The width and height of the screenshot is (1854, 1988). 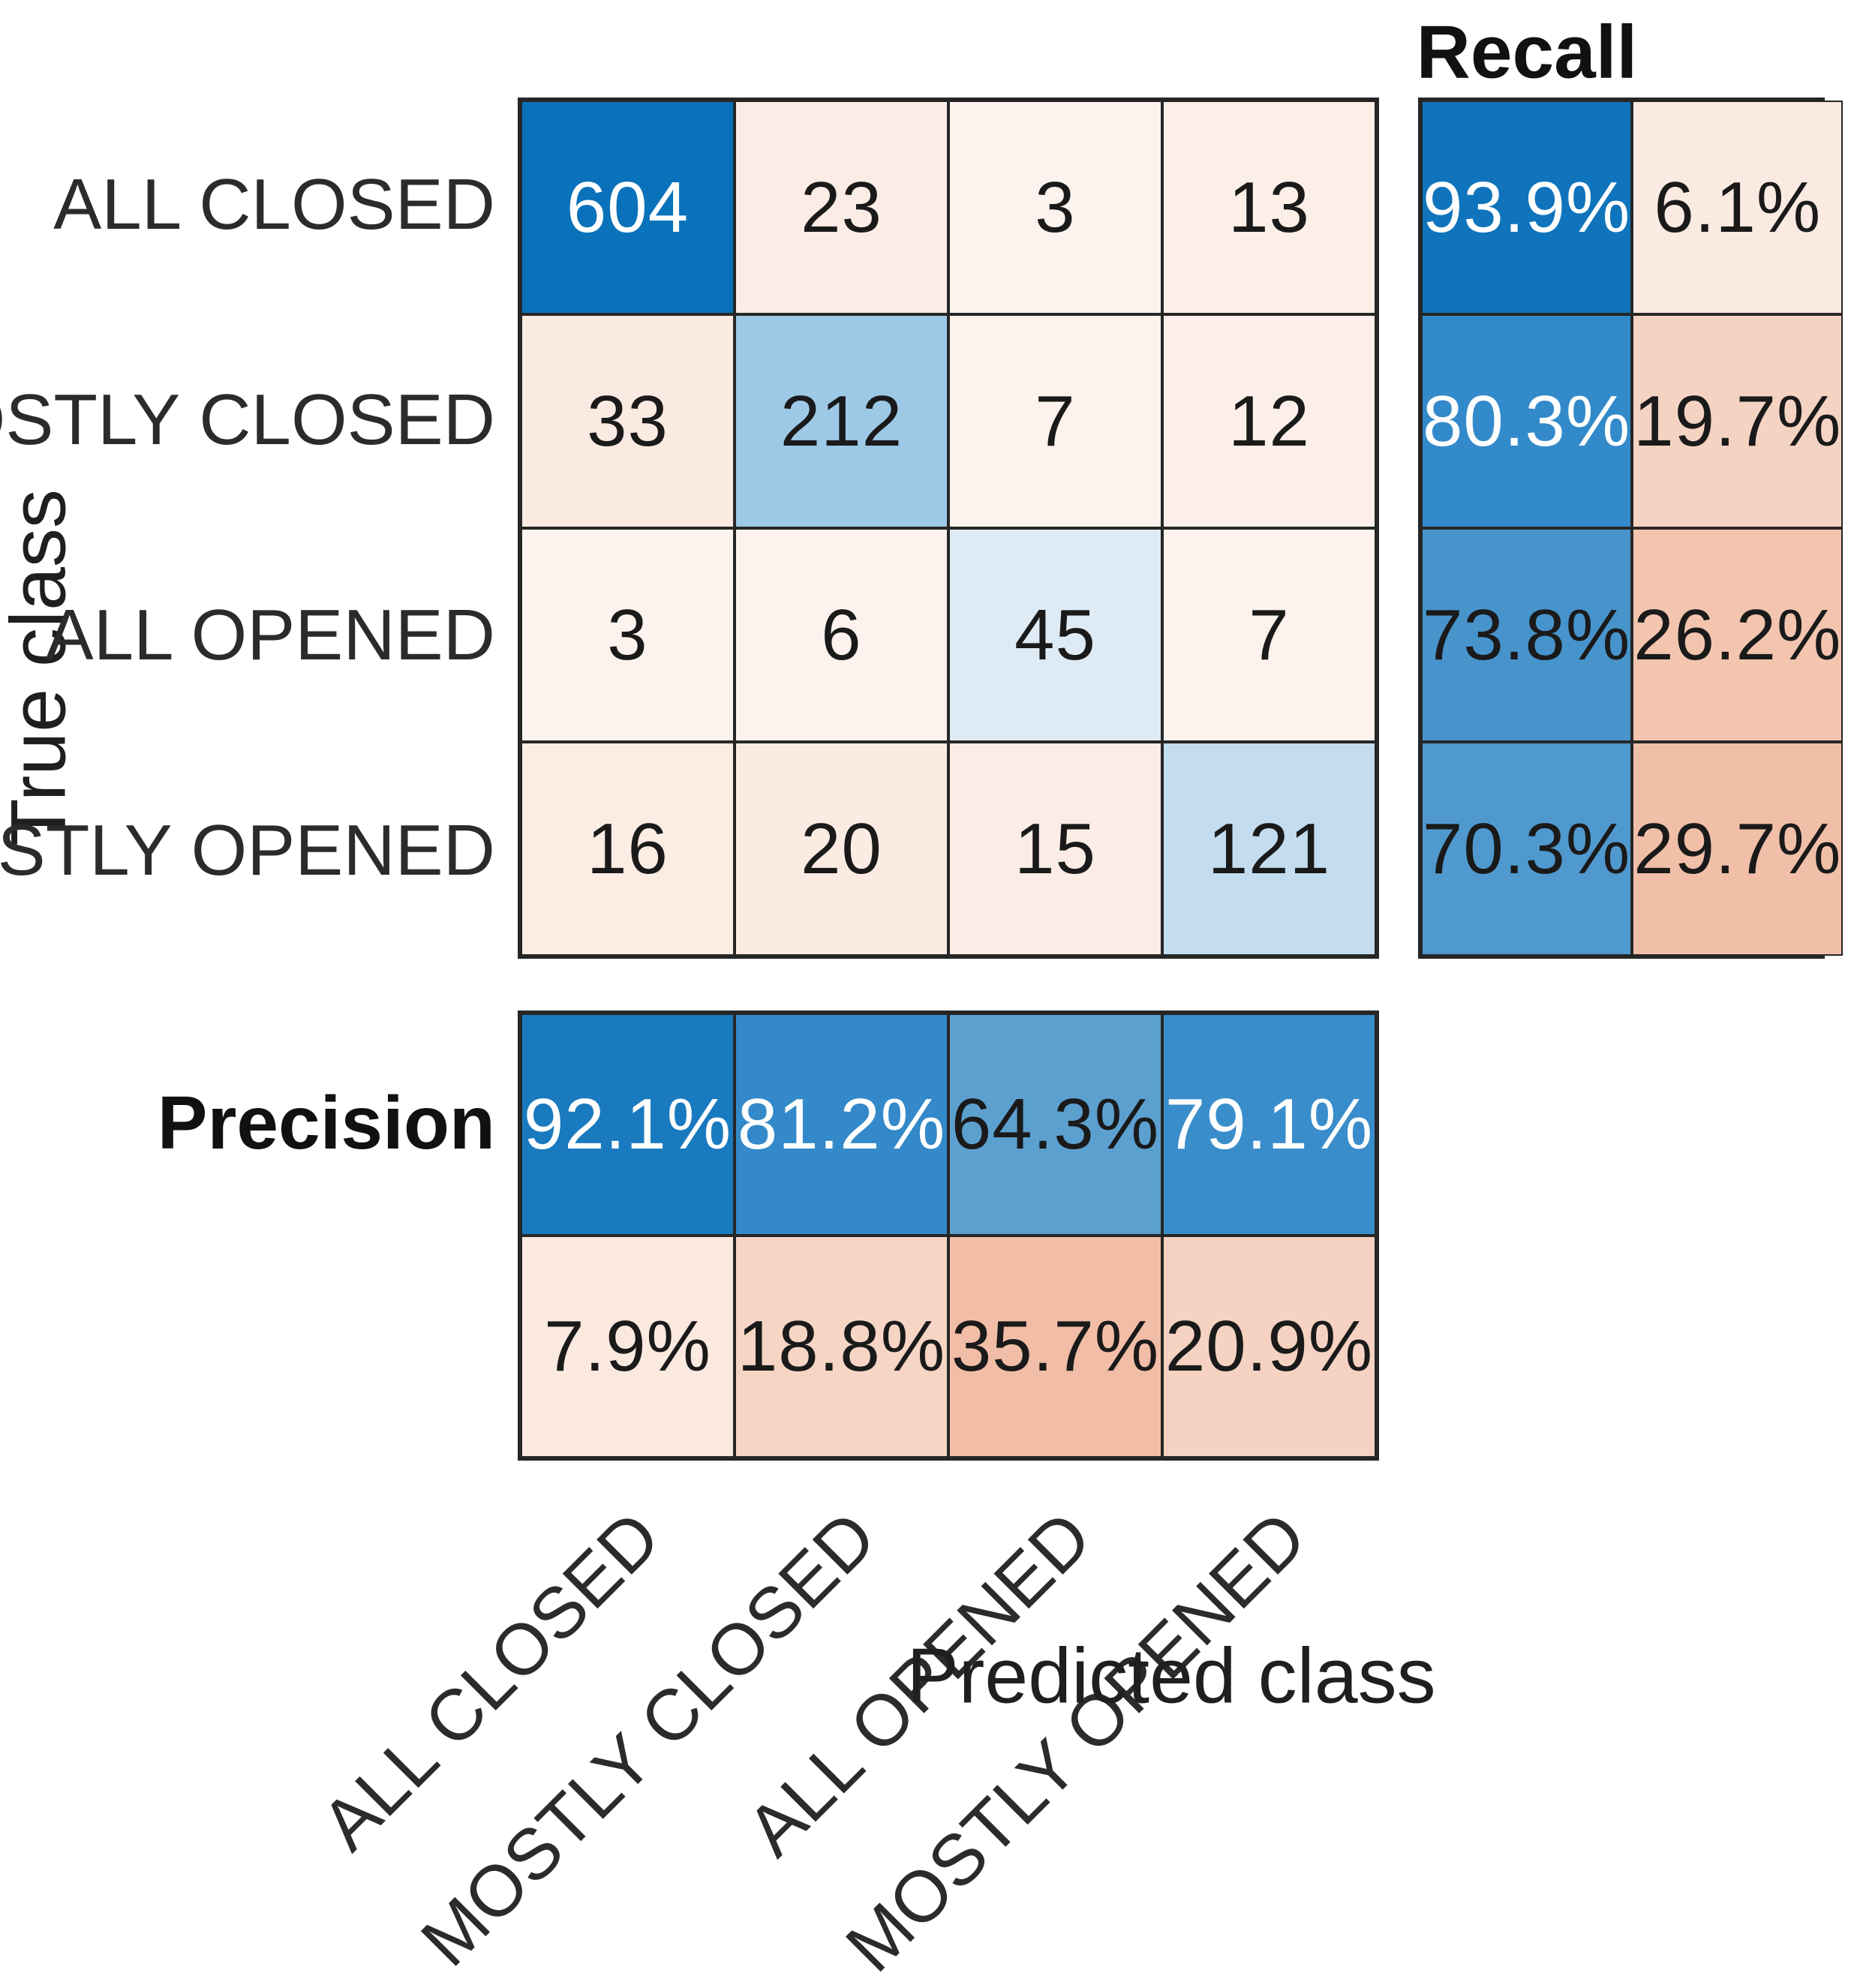 What do you see at coordinates (1269, 1347) in the screenshot?
I see `precision-cell: 20.9%` at bounding box center [1269, 1347].